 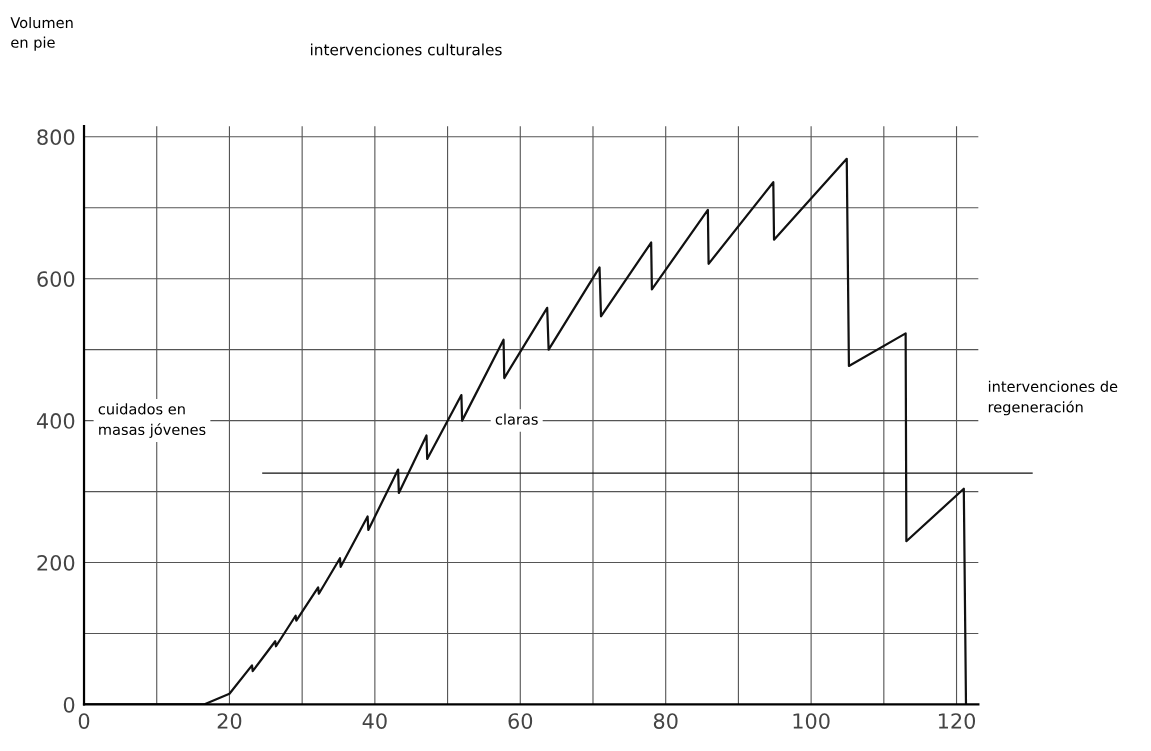 I want to click on y-tick-label: 0, so click(x=69, y=704).